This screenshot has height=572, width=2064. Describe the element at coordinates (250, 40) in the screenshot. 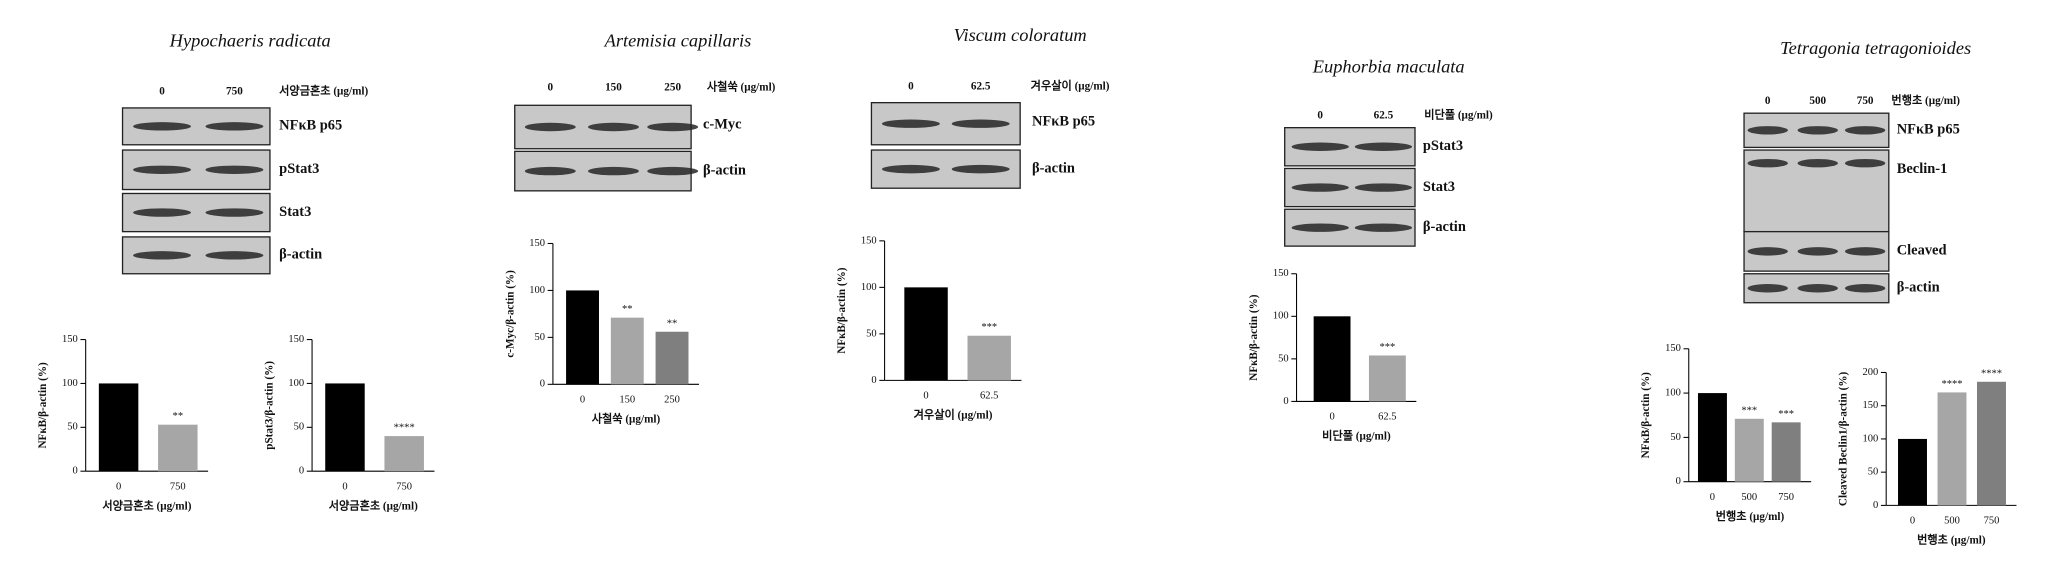

I see `panel-title: Hypochaeris radicata` at that location.